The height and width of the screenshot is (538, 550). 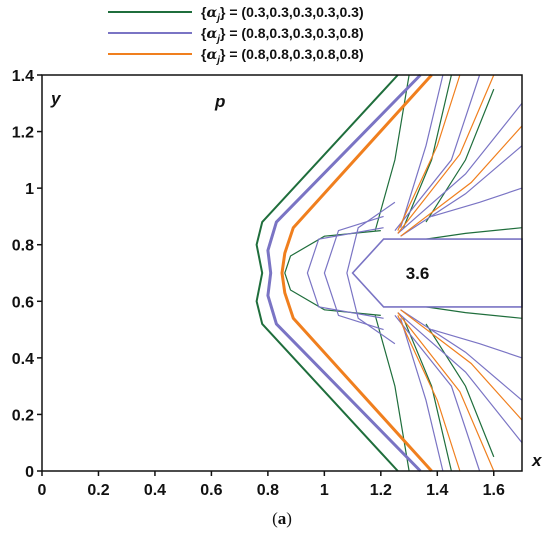 I want to click on x-tick-label: 1.2, so click(x=381, y=490).